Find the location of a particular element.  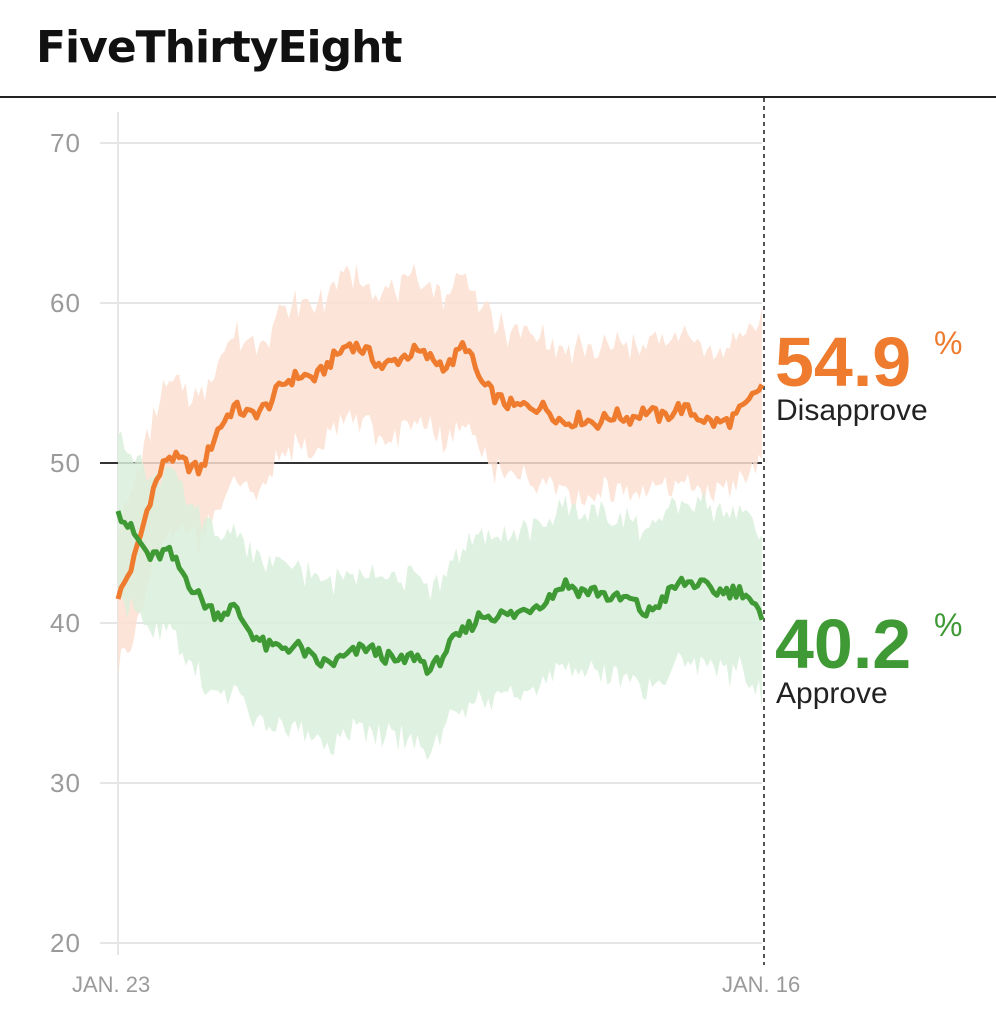

y-tick-label-40: 40 is located at coordinates (65, 623).